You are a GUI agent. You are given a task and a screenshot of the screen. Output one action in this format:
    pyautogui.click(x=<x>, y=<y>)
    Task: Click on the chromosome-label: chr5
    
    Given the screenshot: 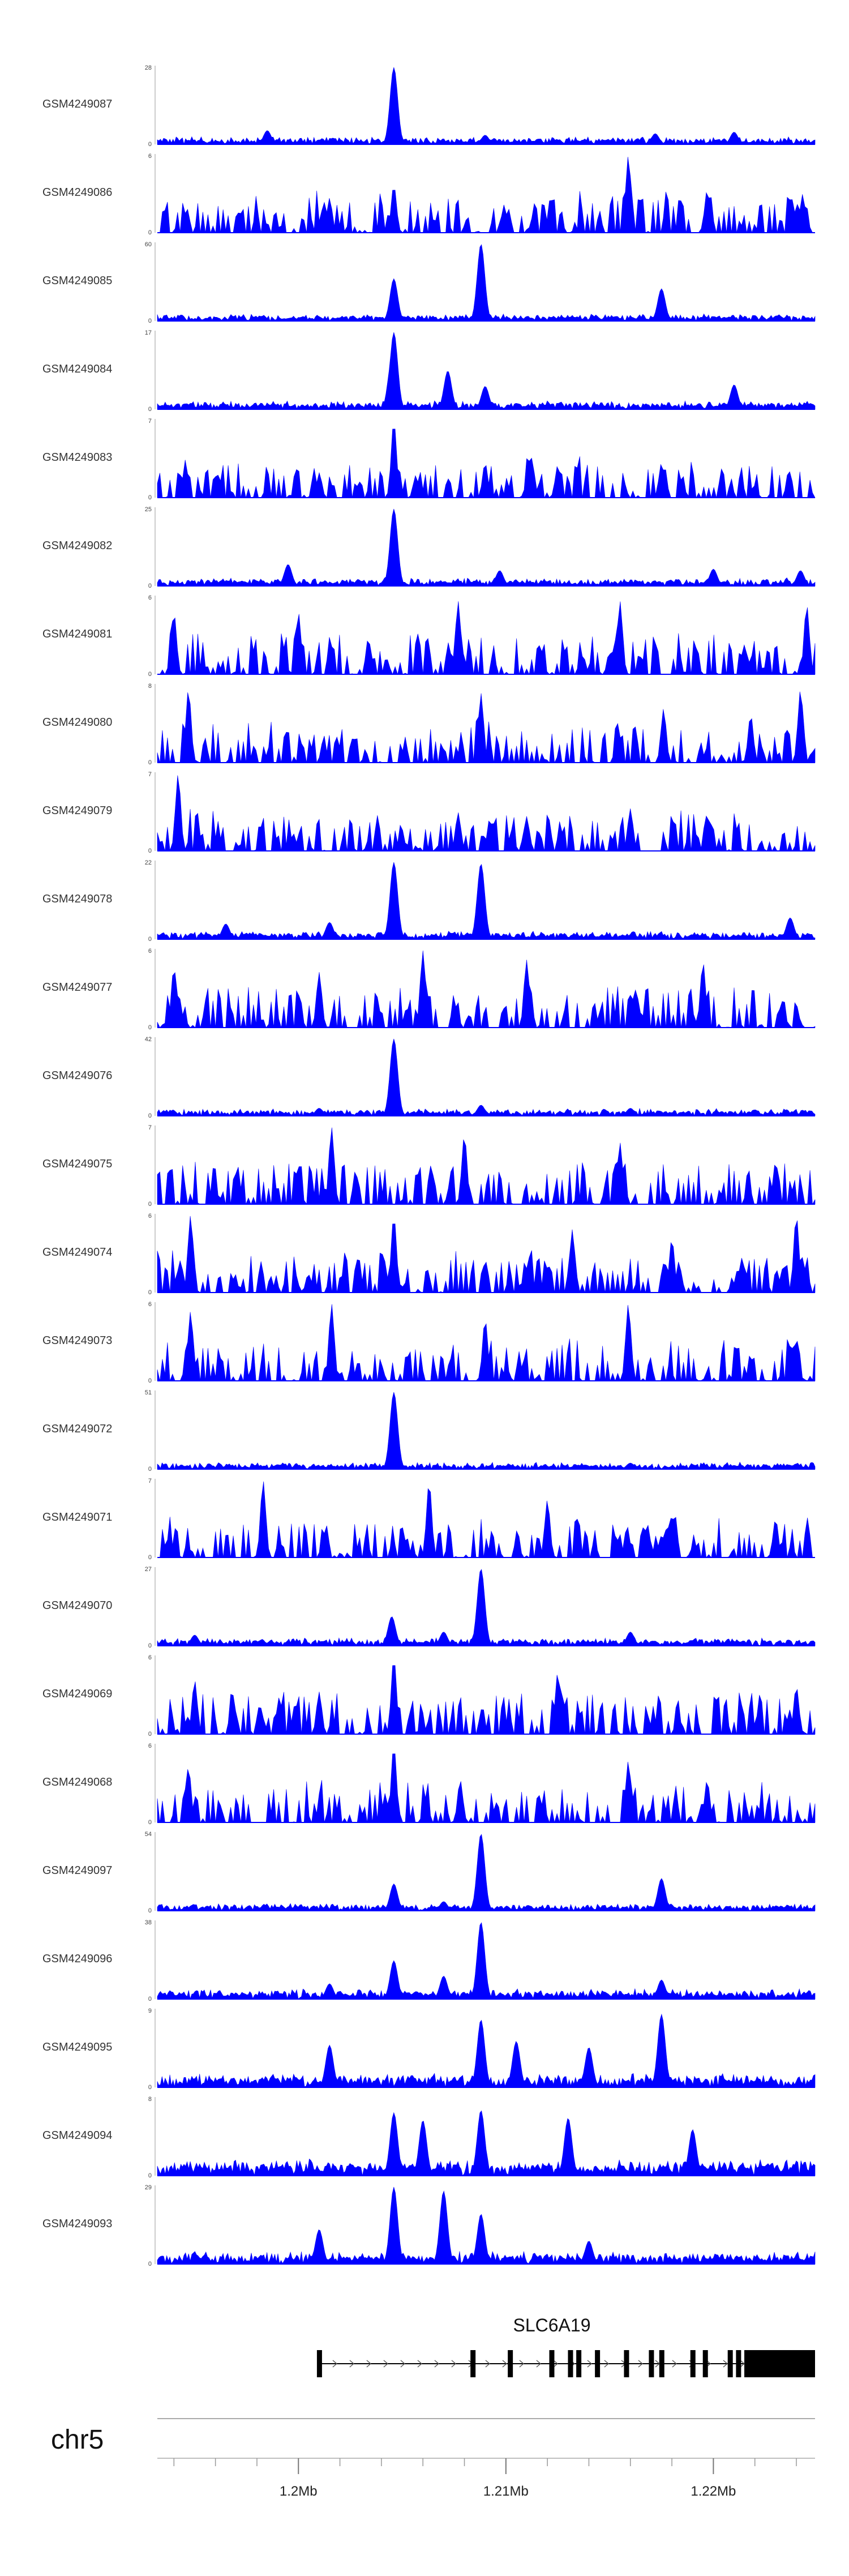 What is the action you would take?
    pyautogui.click(x=77, y=2440)
    